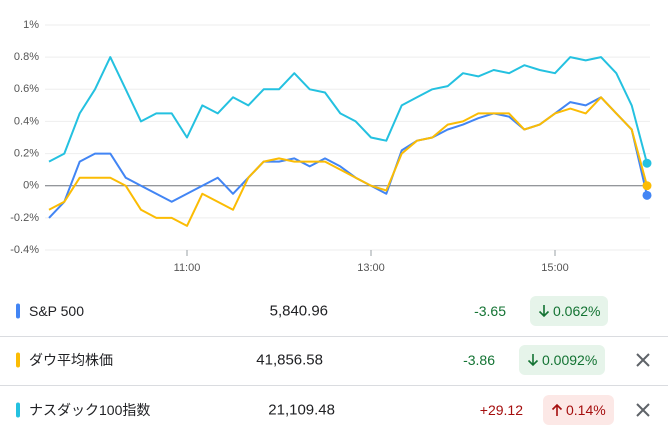 The width and height of the screenshot is (668, 434). Describe the element at coordinates (570, 360) in the screenshot. I see `percent: 0.0092%` at that location.